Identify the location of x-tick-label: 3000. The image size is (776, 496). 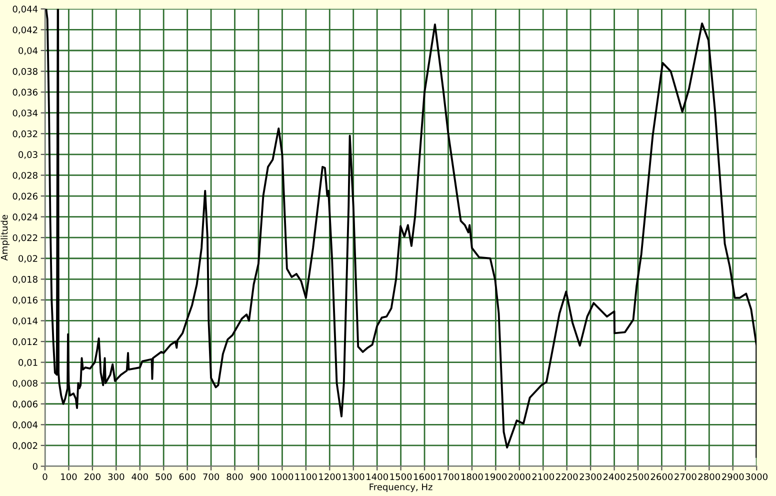
(757, 476).